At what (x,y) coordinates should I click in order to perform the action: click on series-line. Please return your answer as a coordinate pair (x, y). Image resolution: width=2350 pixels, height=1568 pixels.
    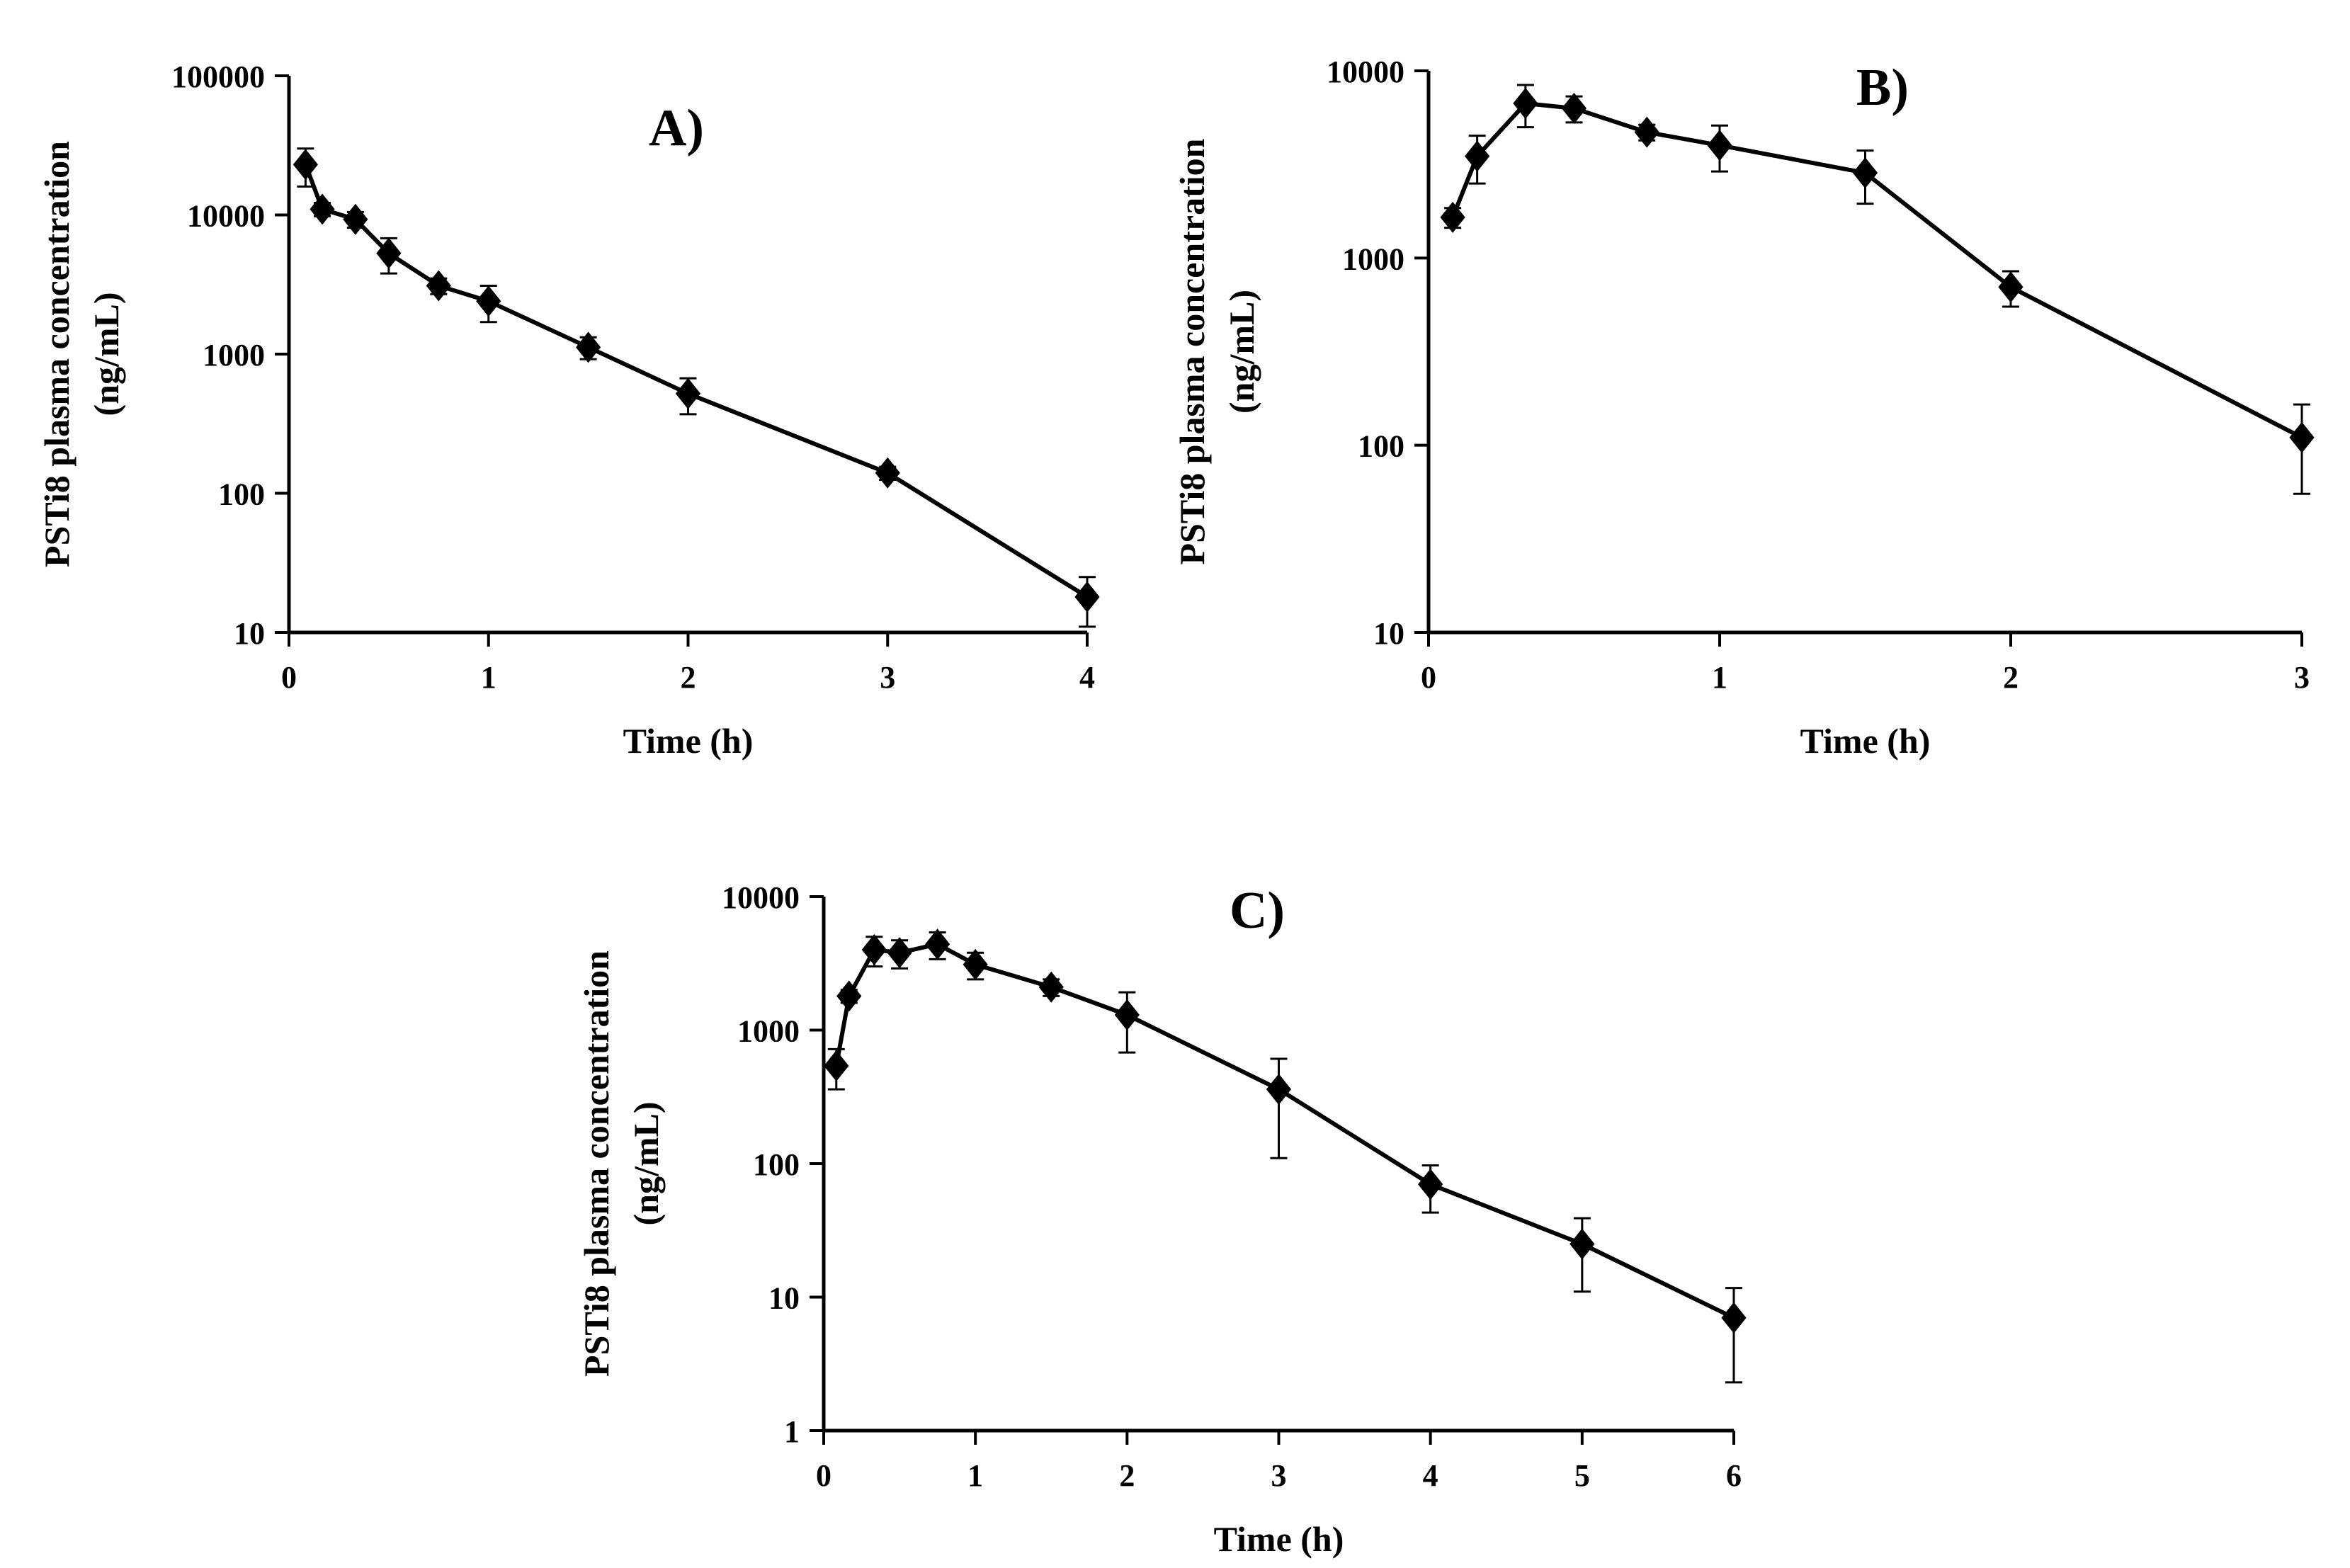
    Looking at the image, I should click on (696, 381).